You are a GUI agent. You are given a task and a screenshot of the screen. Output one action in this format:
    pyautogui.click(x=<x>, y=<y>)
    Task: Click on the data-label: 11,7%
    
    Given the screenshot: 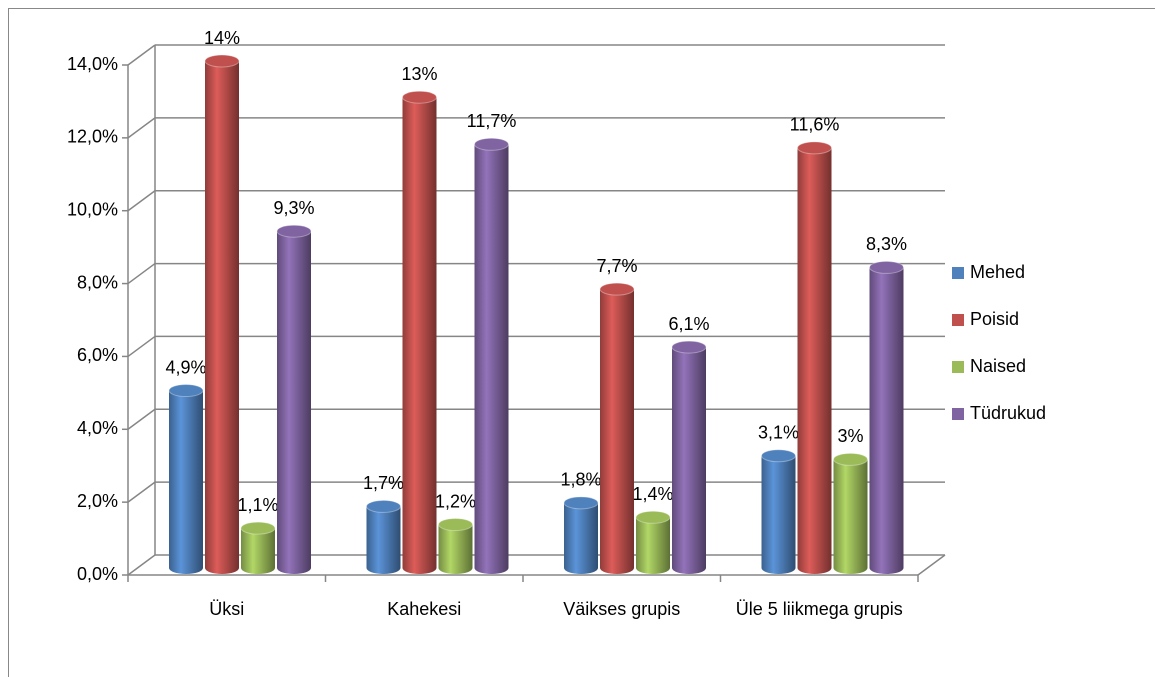 What is the action you would take?
    pyautogui.click(x=492, y=121)
    